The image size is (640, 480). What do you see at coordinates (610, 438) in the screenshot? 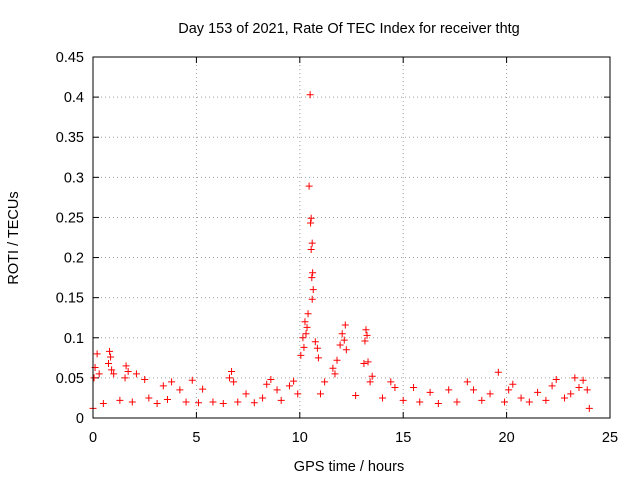
I see `x-tick-label: 25` at bounding box center [610, 438].